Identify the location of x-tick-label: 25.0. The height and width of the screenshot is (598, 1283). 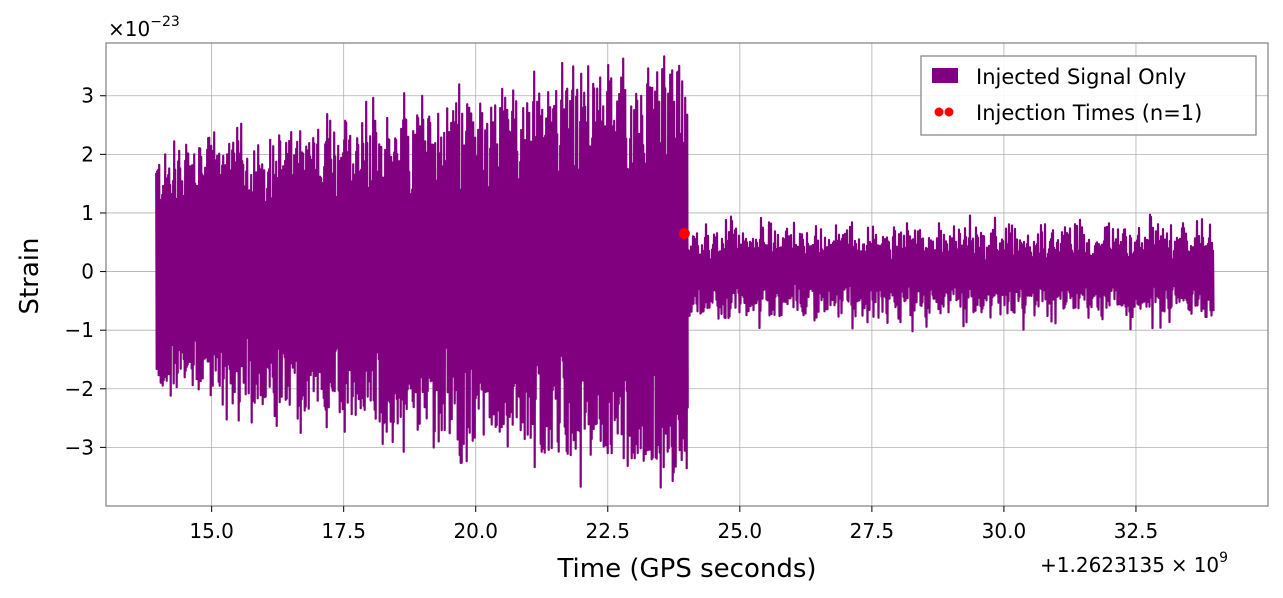
(740, 531).